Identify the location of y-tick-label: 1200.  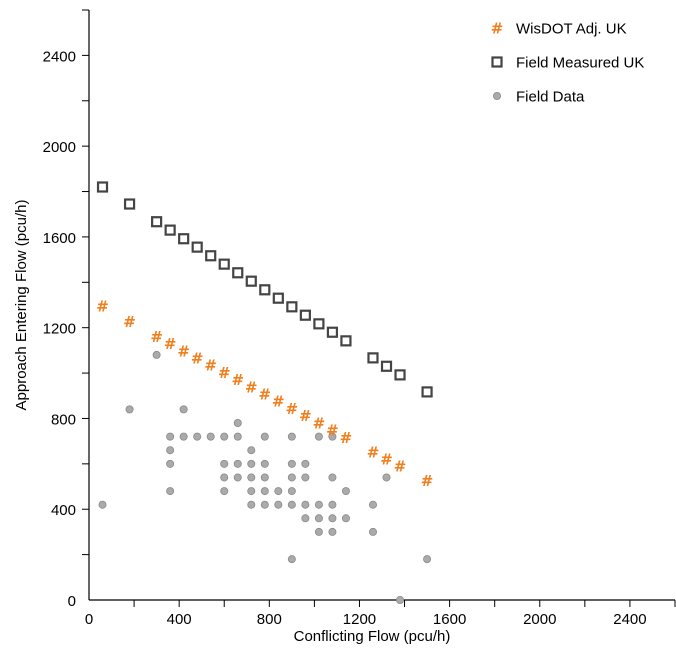
(59, 329).